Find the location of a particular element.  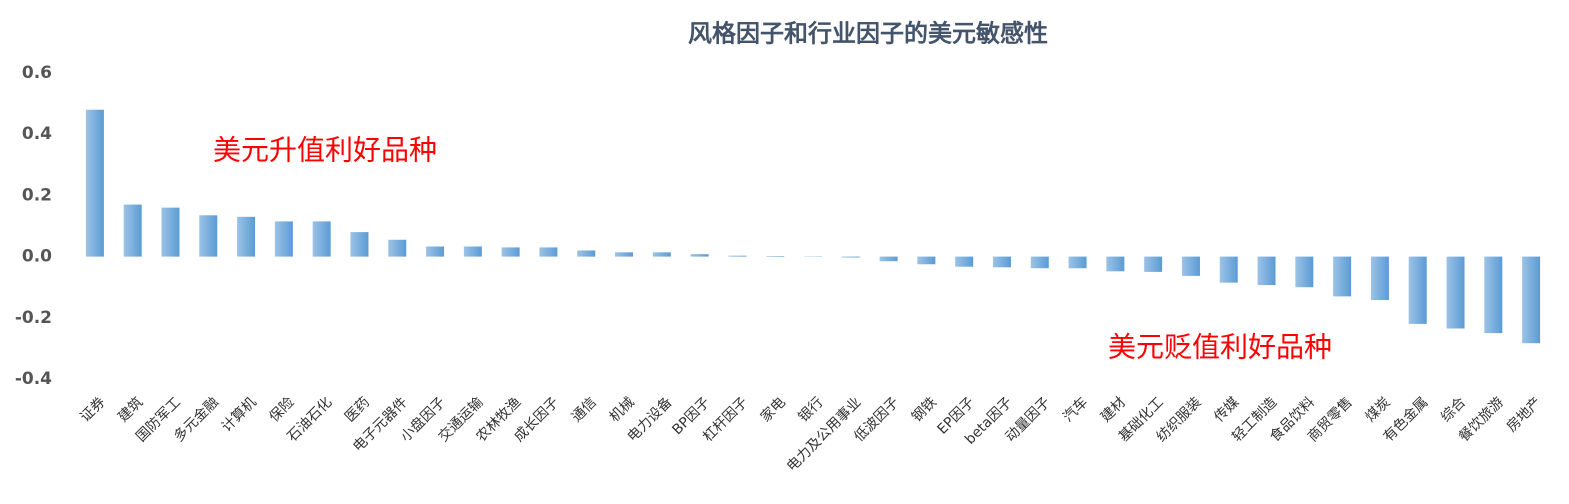

y-tick-label: 0.4 is located at coordinates (37, 134).